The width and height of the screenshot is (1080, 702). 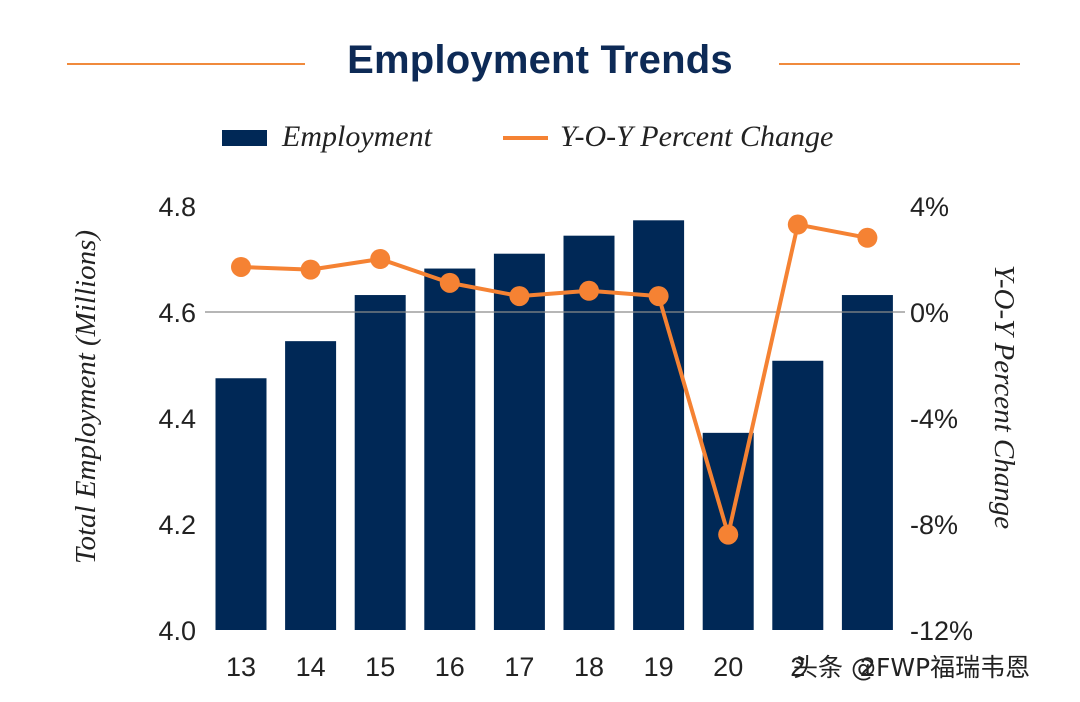 I want to click on right-tick-label: -4%, so click(x=934, y=419).